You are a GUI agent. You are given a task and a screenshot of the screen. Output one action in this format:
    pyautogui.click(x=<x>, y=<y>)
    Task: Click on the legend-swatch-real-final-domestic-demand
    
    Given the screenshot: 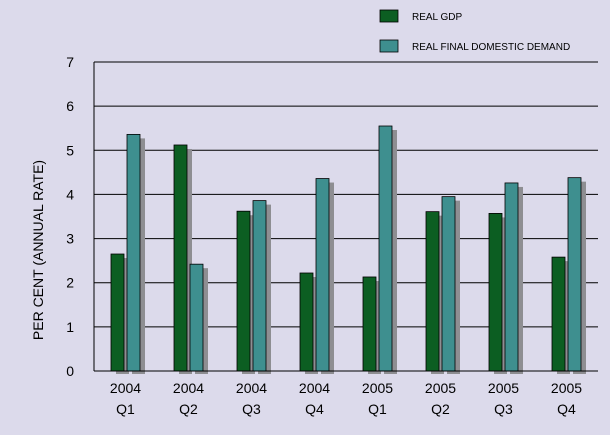 What is the action you would take?
    pyautogui.click(x=389, y=46)
    